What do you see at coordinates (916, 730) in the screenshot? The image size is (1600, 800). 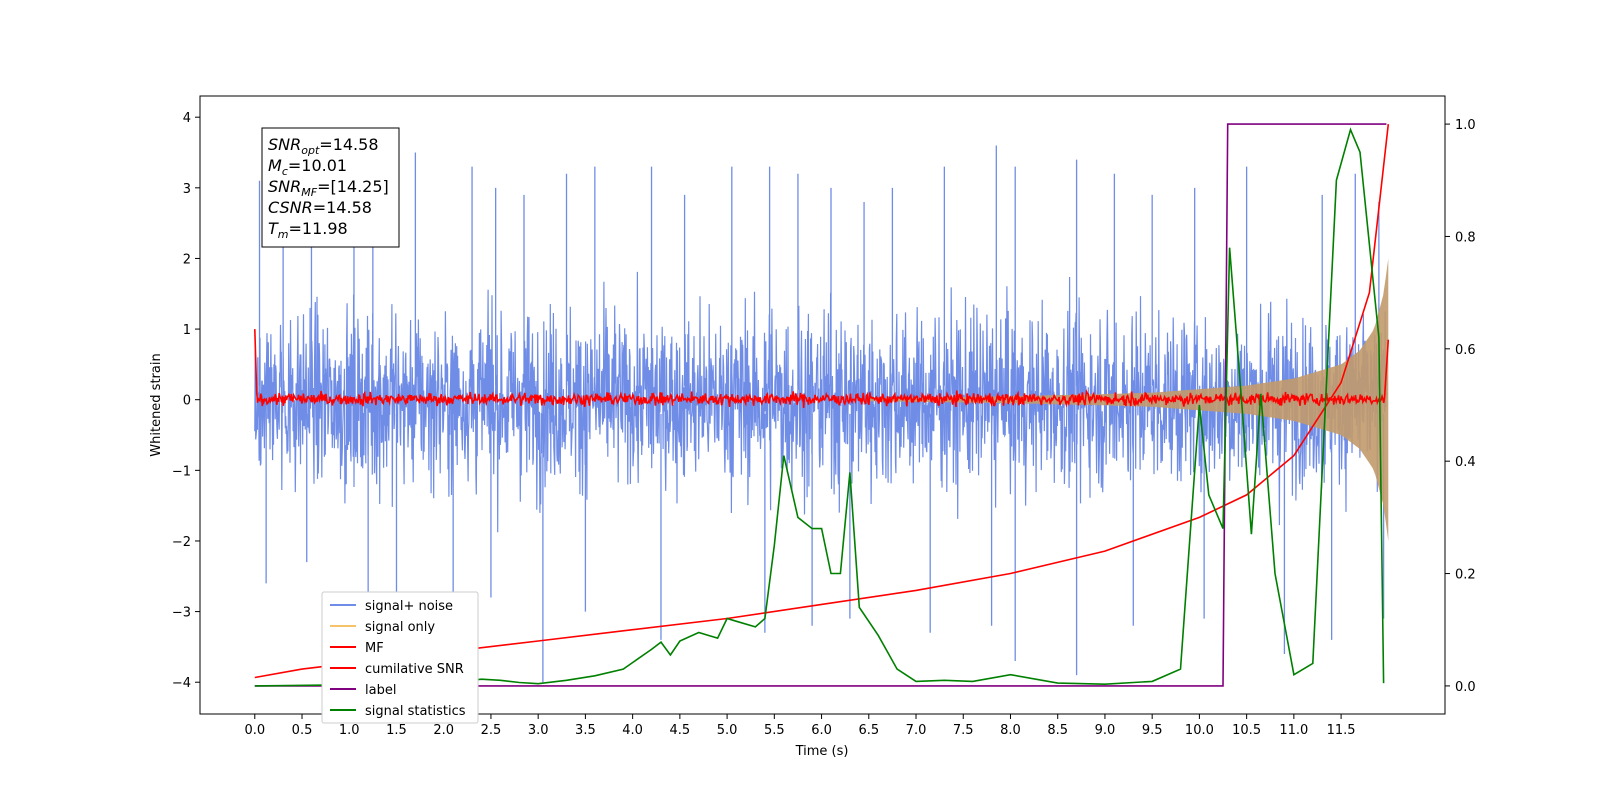 I see `x-tick-label: 7.0` at bounding box center [916, 730].